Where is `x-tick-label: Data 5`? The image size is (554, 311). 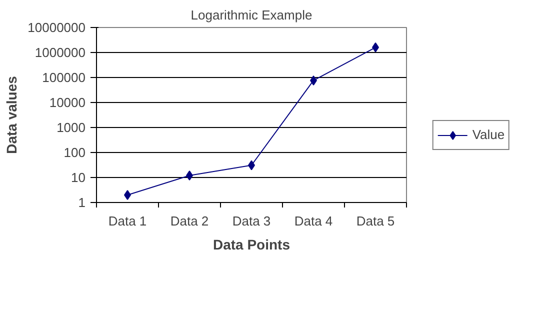 x-tick-label: Data 5 is located at coordinates (375, 221).